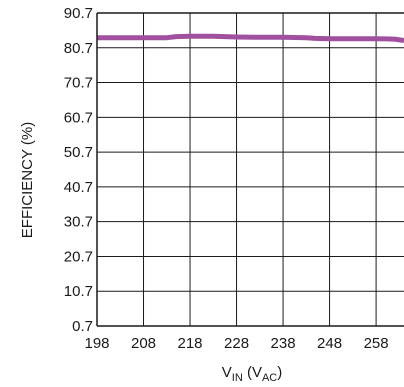  Describe the element at coordinates (27, 180) in the screenshot. I see `y-axis-title: EFFICIENCY (%)` at that location.